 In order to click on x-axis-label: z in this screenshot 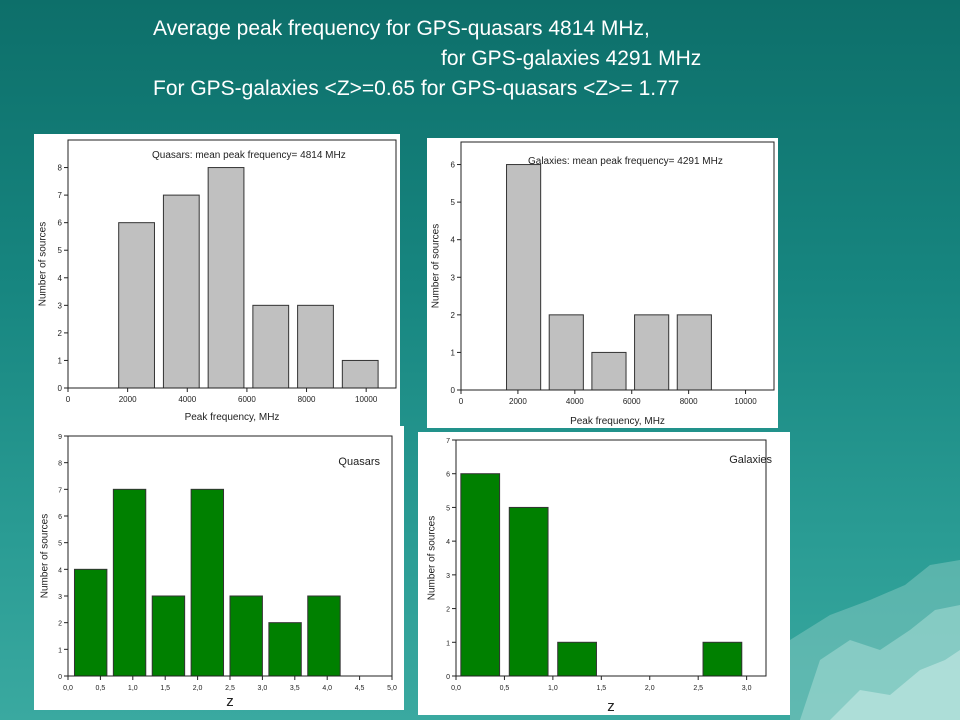, I will do `click(611, 706)`.